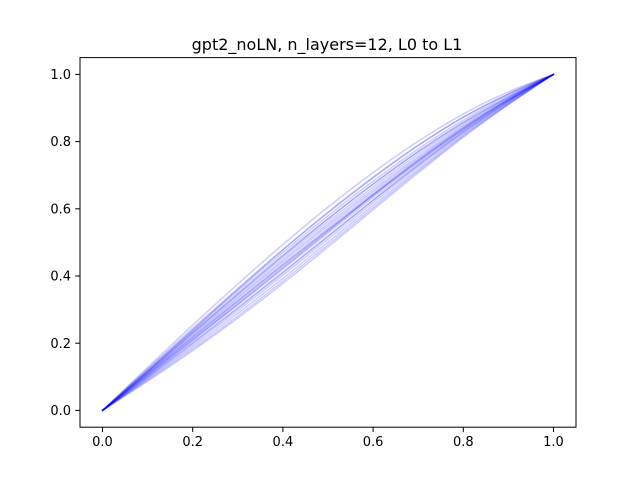  Describe the element at coordinates (327, 45) in the screenshot. I see `chart-title: gpt2_noLN, n_layers=12, L0 to L1` at that location.